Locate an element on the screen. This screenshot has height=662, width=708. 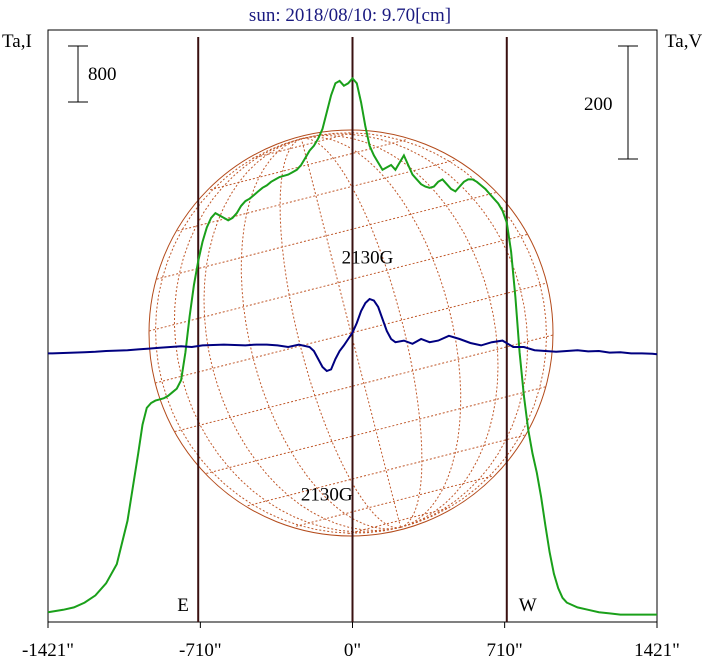
right-scale-label: 200 is located at coordinates (598, 104).